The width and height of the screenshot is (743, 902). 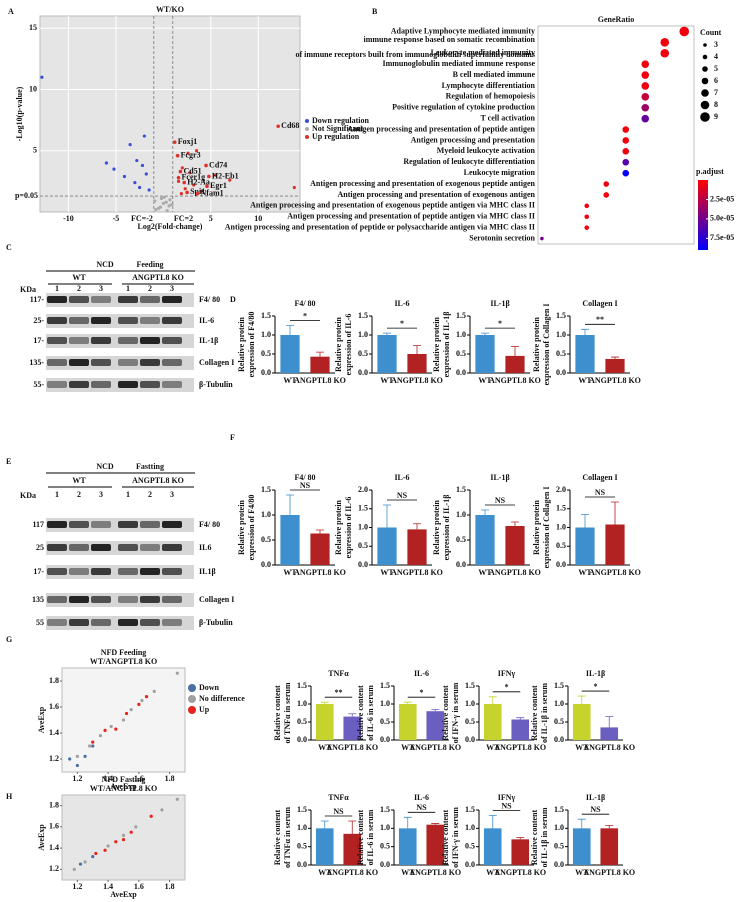 I want to click on y-axis-label: of IL-6 in serum, so click(x=370, y=713).